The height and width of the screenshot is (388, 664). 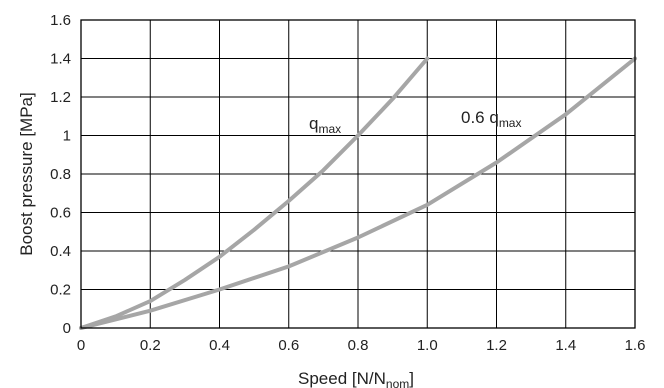 What do you see at coordinates (427, 345) in the screenshot?
I see `x-tick-label: 1.0` at bounding box center [427, 345].